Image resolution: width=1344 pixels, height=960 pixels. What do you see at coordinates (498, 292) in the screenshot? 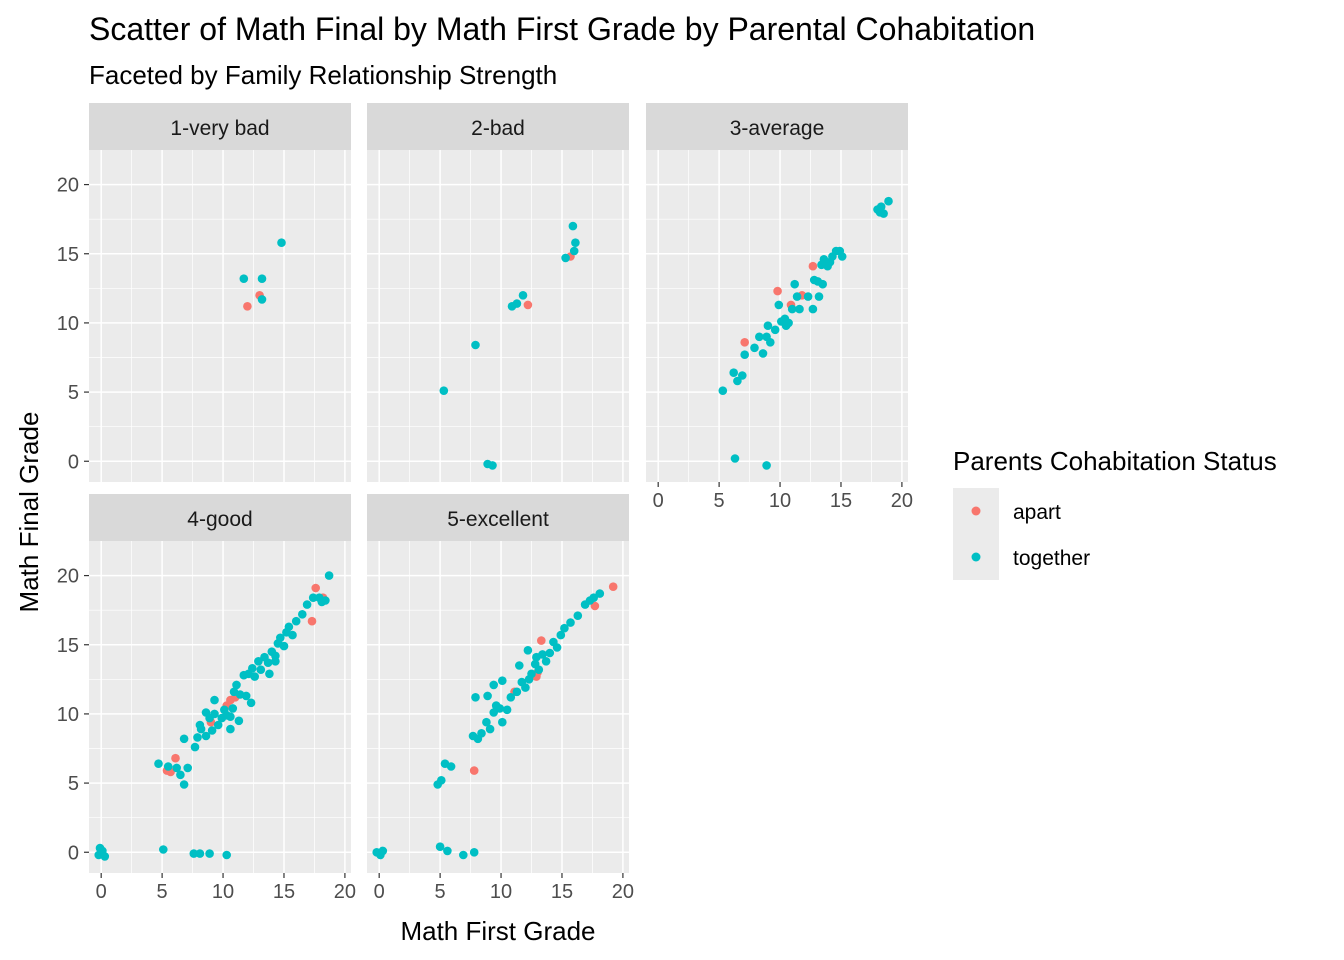
I see `facet-2-bad: 2-bad` at bounding box center [498, 292].